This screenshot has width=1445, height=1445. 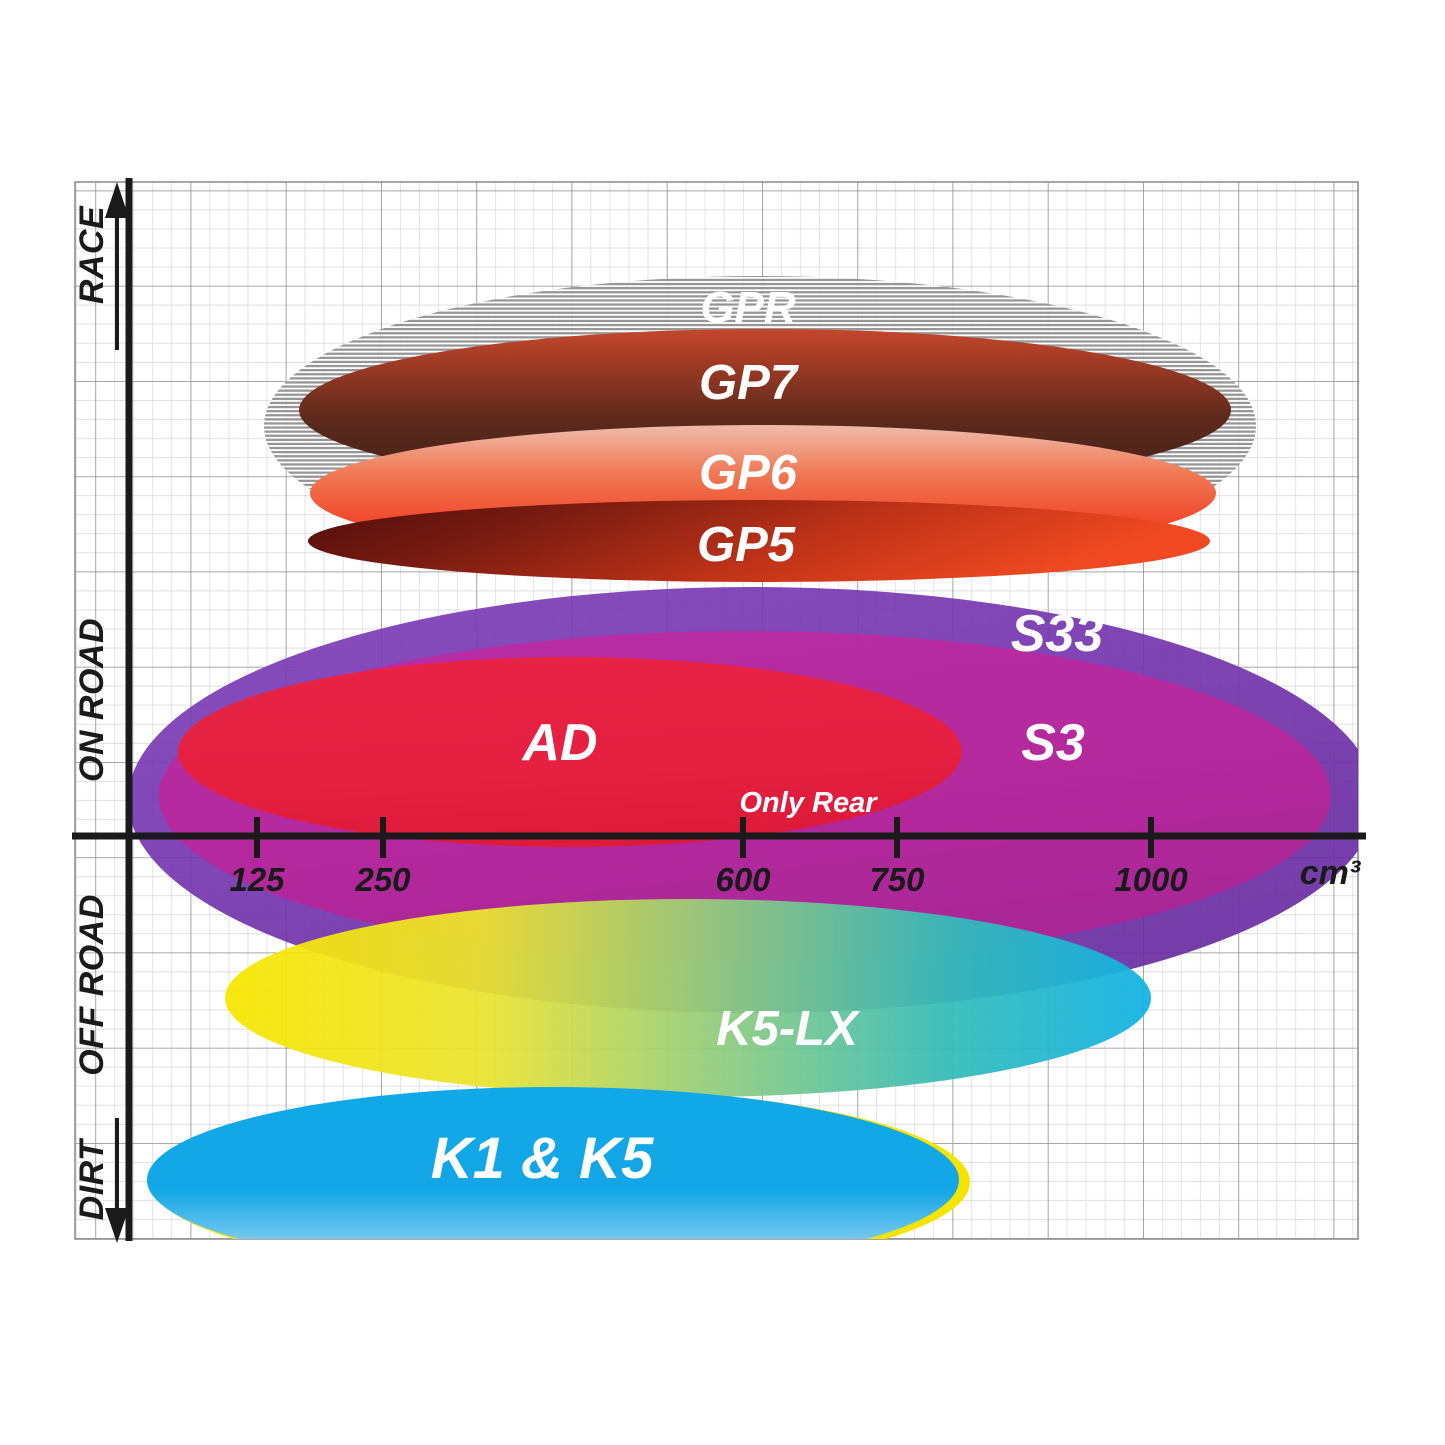 What do you see at coordinates (795, 876) in the screenshot?
I see `x-axis-tick-labels: 125 250 600 750 1000 cm³` at bounding box center [795, 876].